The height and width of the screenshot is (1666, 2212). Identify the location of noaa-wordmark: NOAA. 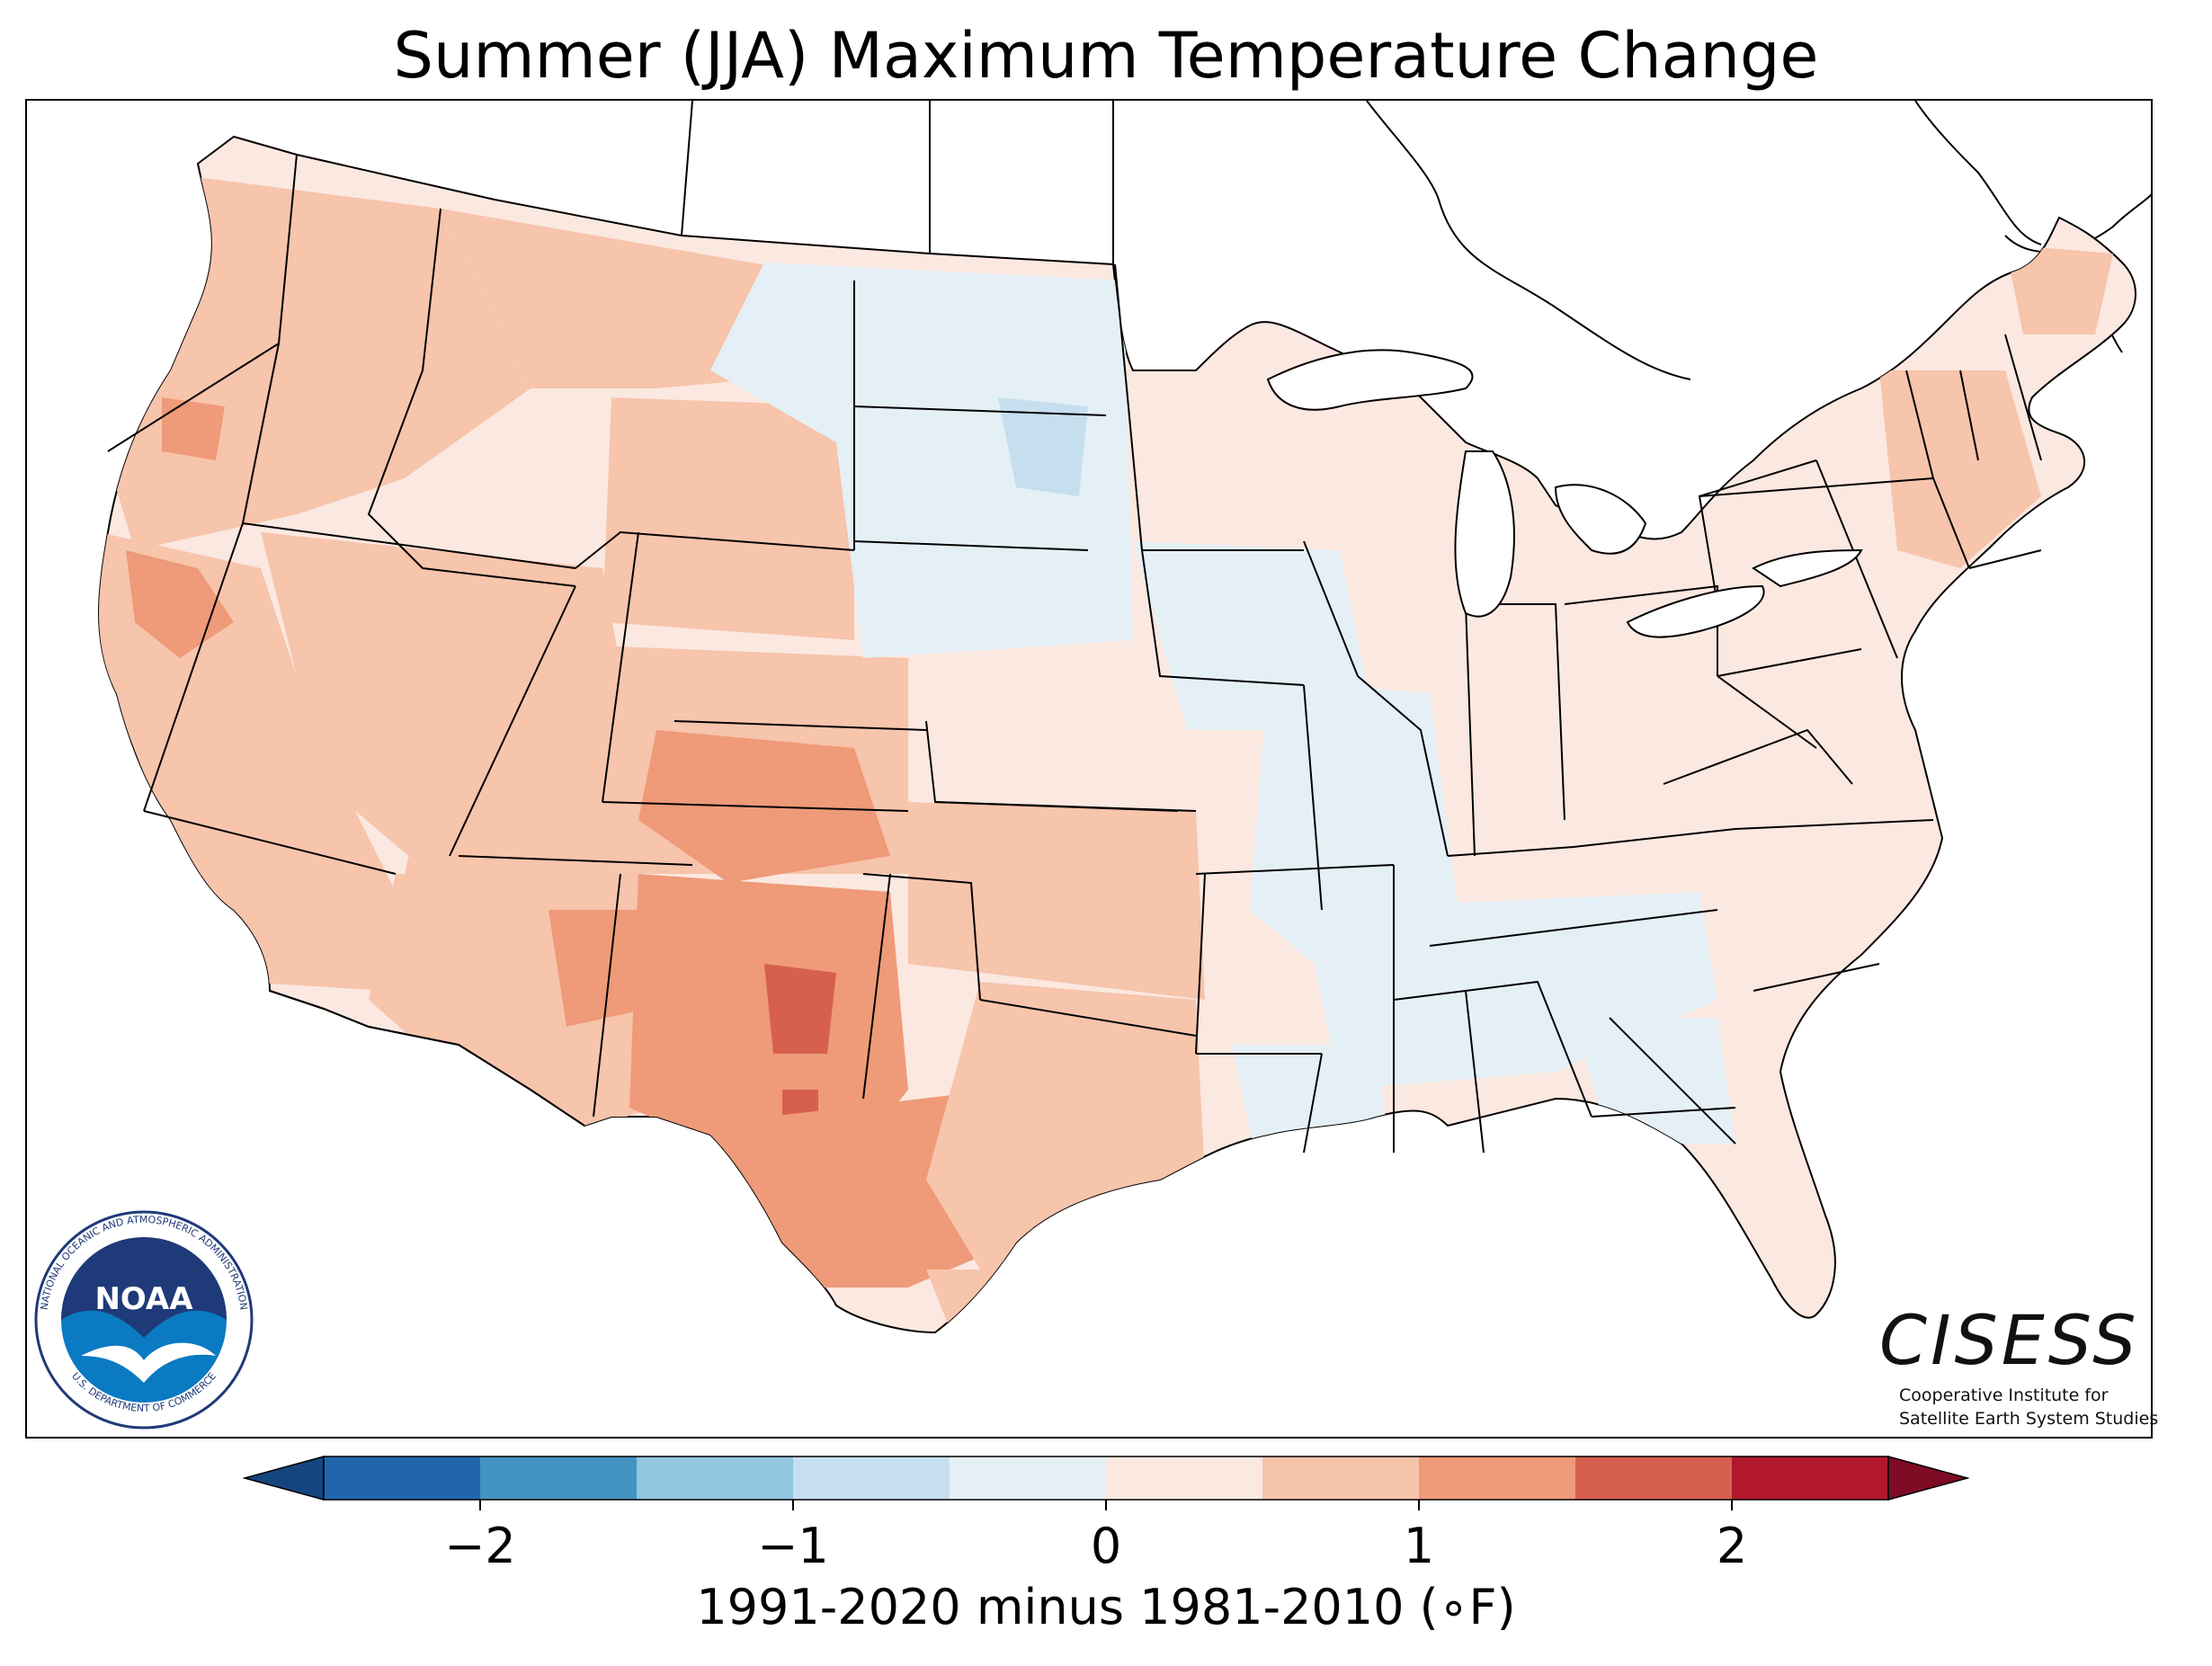
(143, 1299).